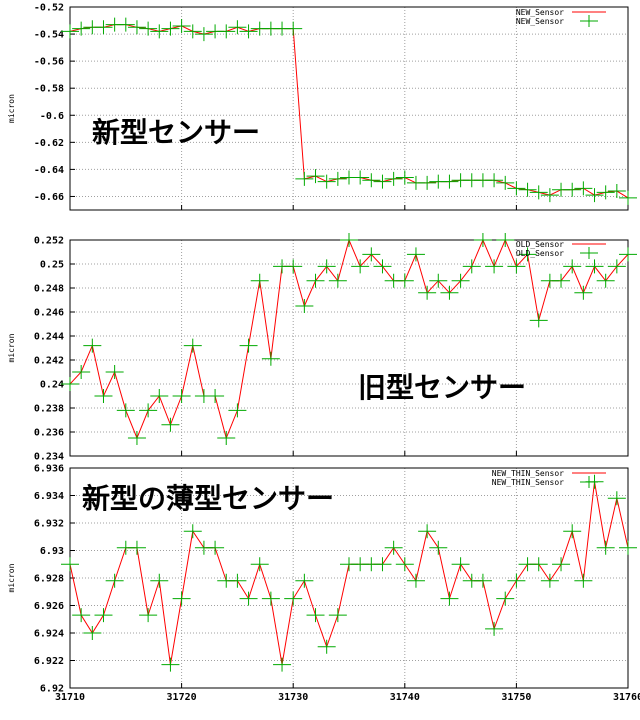 The height and width of the screenshot is (720, 640). What do you see at coordinates (540, 244) in the screenshot?
I see `legend-label-line: OLD_Sensor` at bounding box center [540, 244].